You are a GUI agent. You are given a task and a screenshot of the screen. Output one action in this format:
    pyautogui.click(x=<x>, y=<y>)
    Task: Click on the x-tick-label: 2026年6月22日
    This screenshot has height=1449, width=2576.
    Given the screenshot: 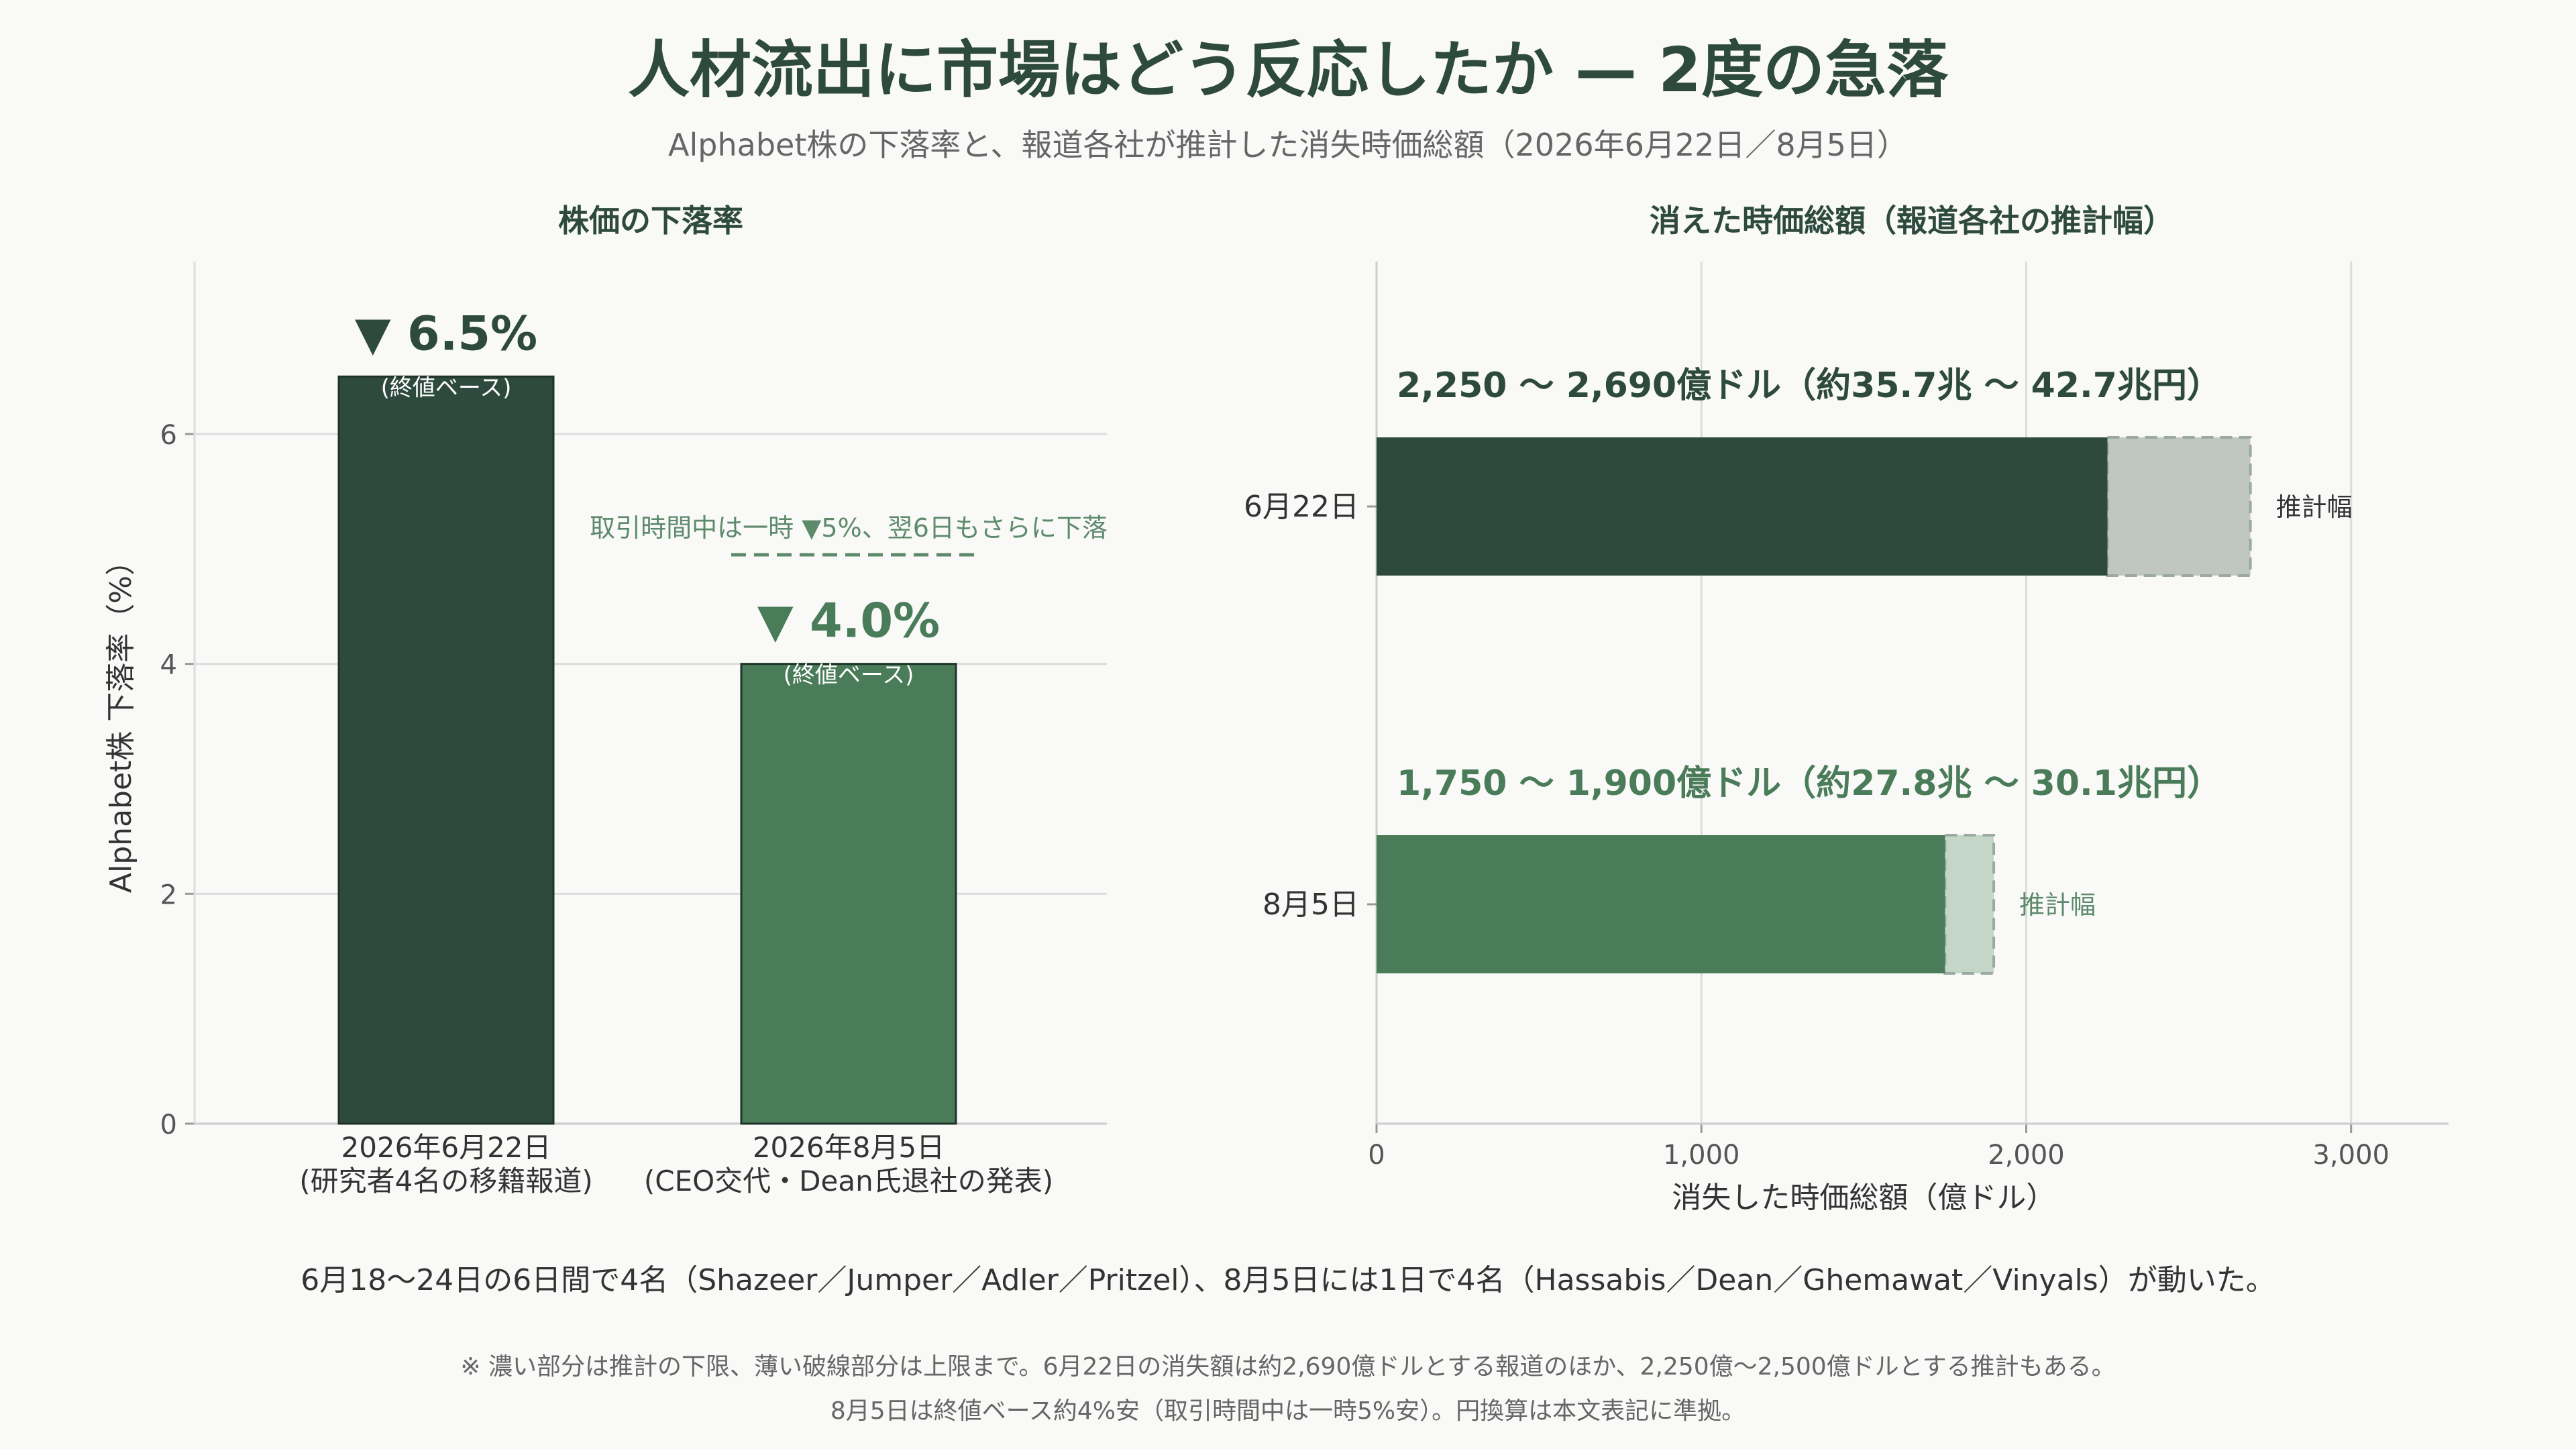 What is the action you would take?
    pyautogui.click(x=446, y=1147)
    